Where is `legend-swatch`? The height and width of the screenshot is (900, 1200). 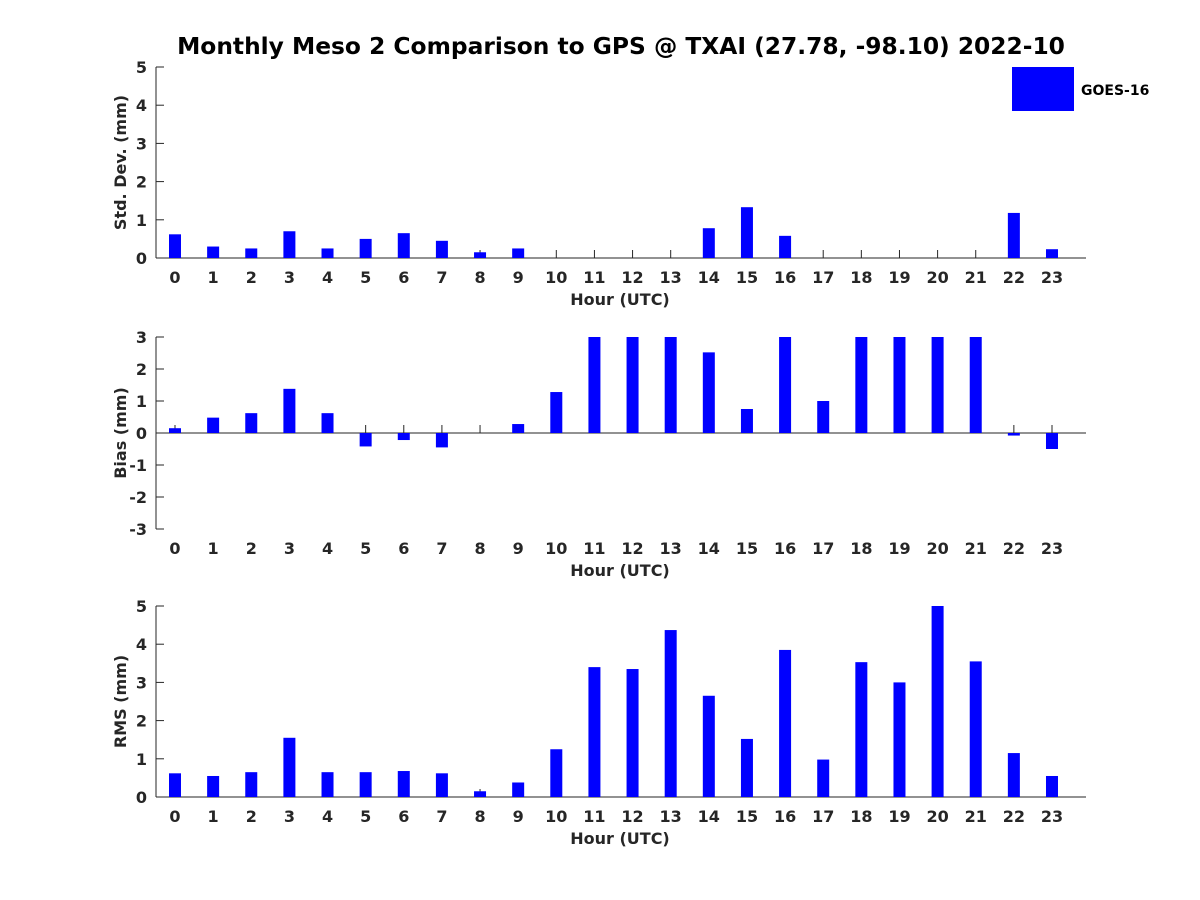
legend-swatch is located at coordinates (1043, 89).